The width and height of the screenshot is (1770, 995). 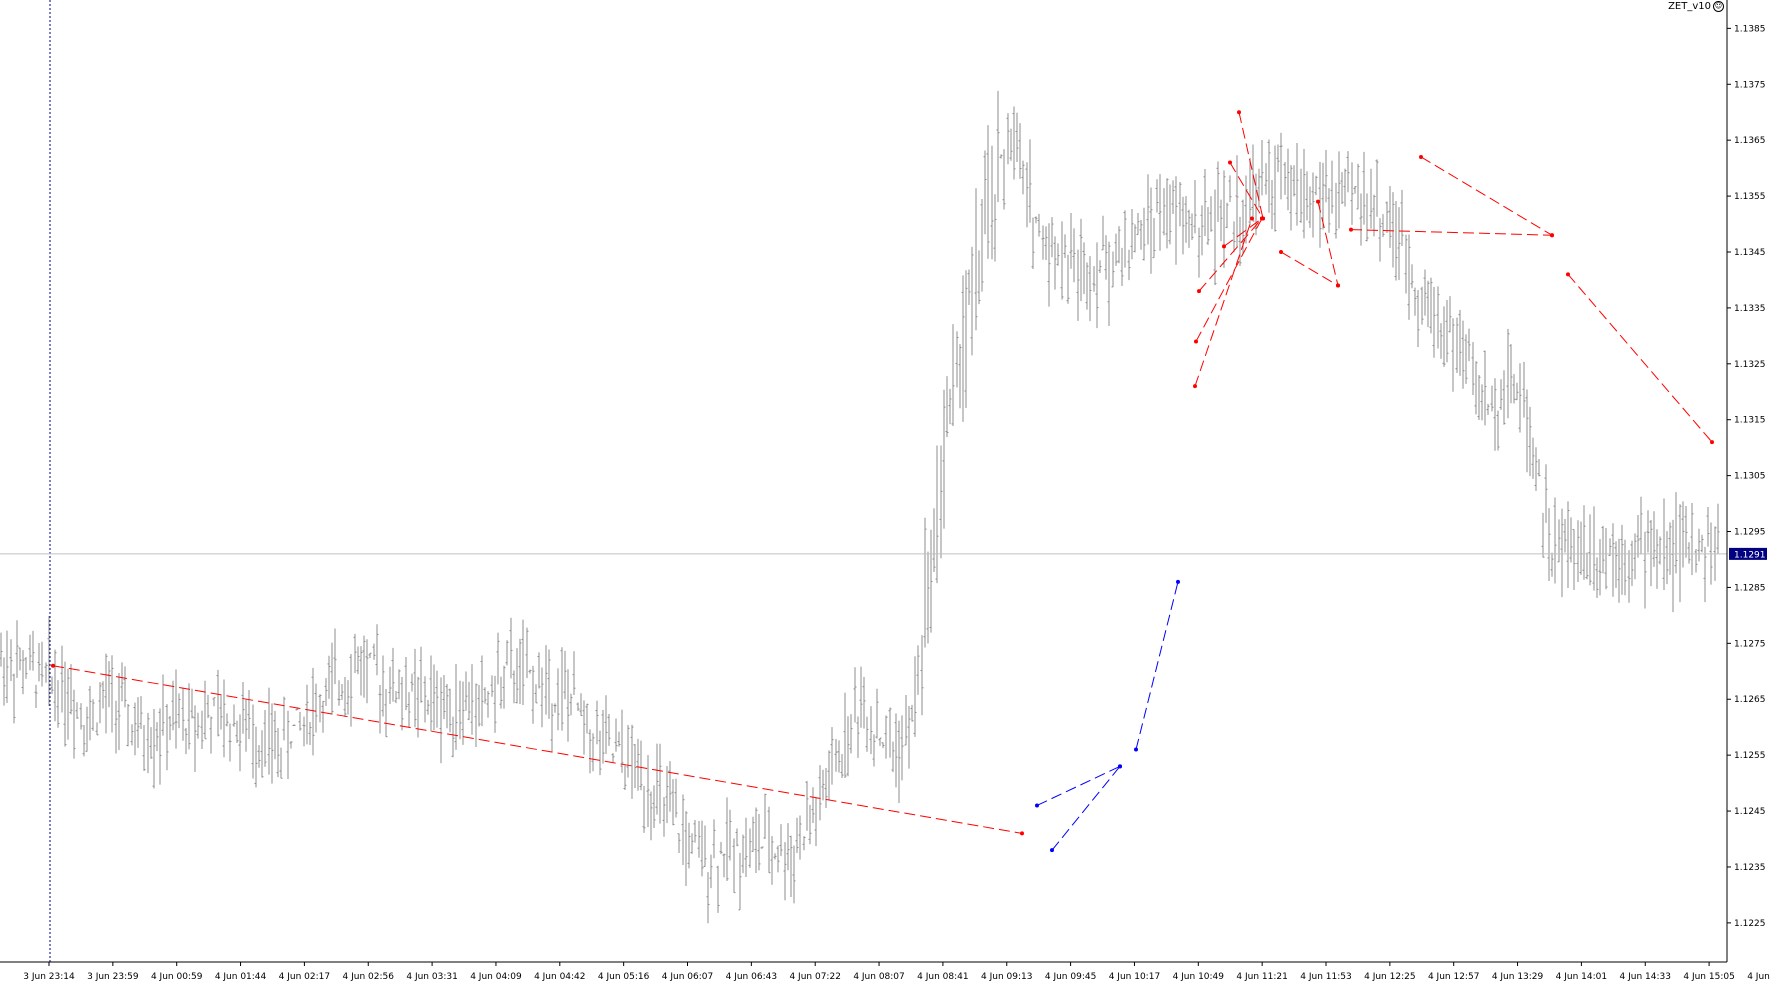 I want to click on time-tick-label: 4 Jun 08:07, so click(x=878, y=977).